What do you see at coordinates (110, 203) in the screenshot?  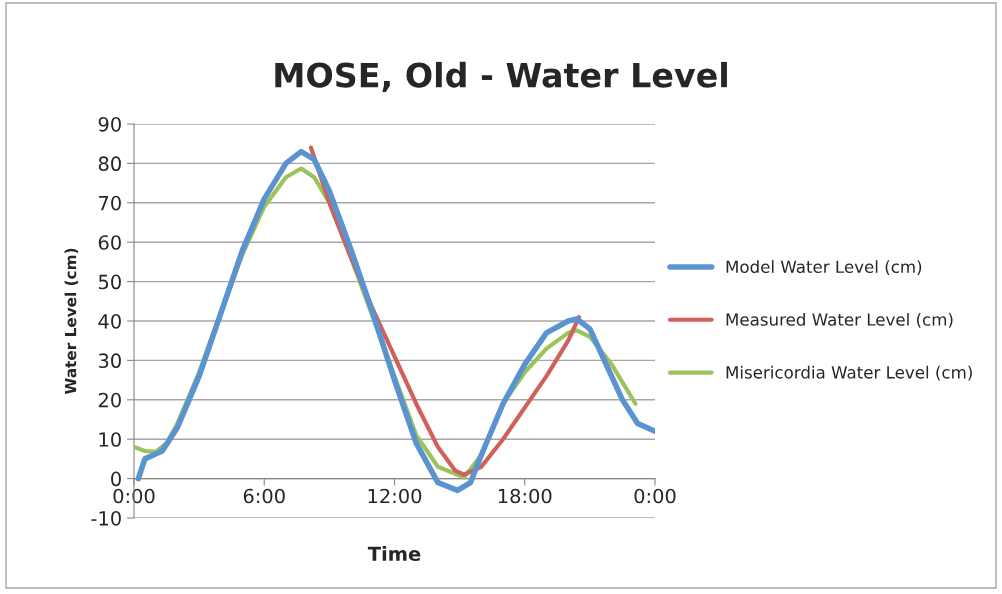 I see `y-tick-label: 70` at bounding box center [110, 203].